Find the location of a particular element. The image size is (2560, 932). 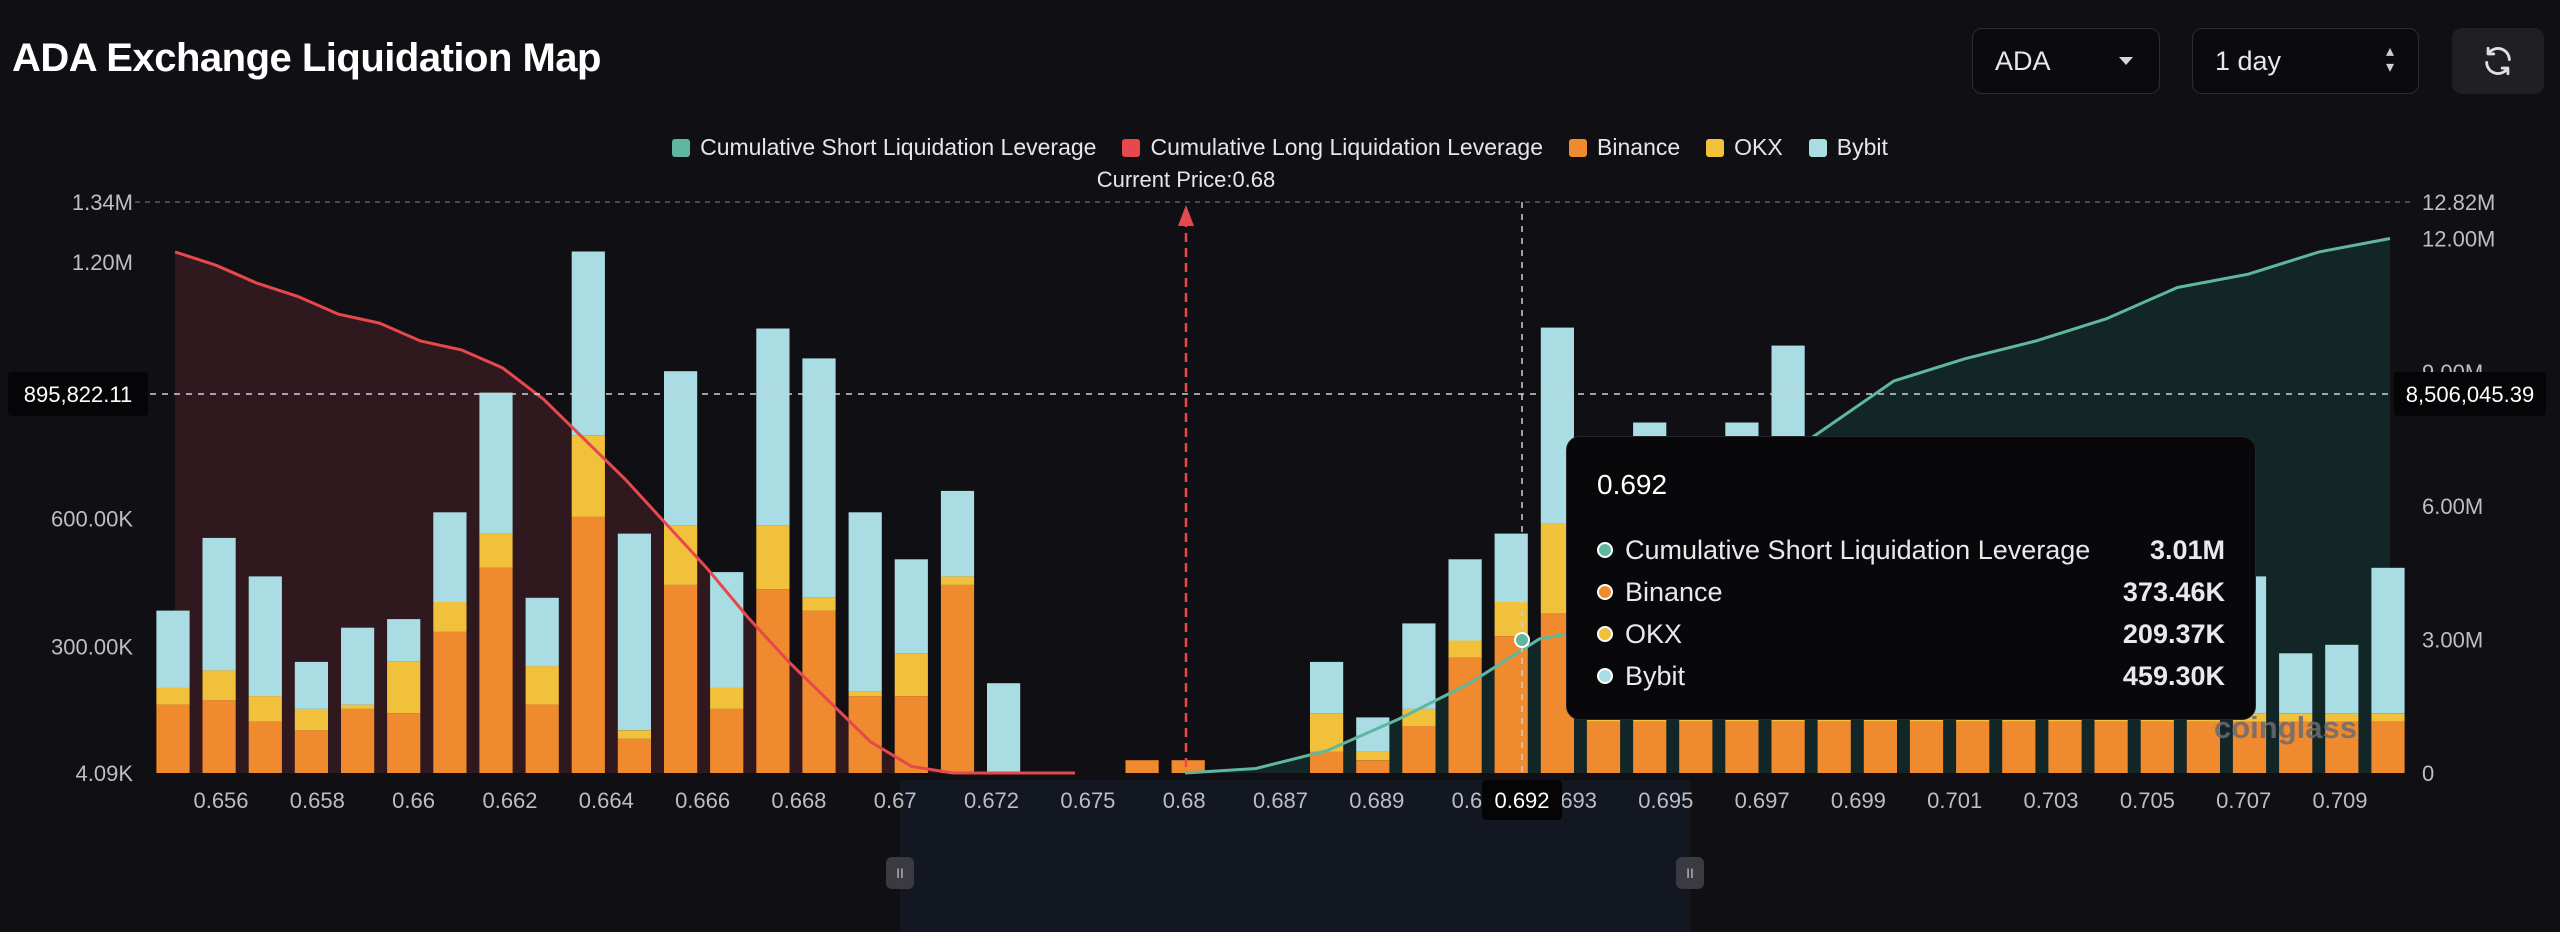

refresh-button is located at coordinates (2498, 61).